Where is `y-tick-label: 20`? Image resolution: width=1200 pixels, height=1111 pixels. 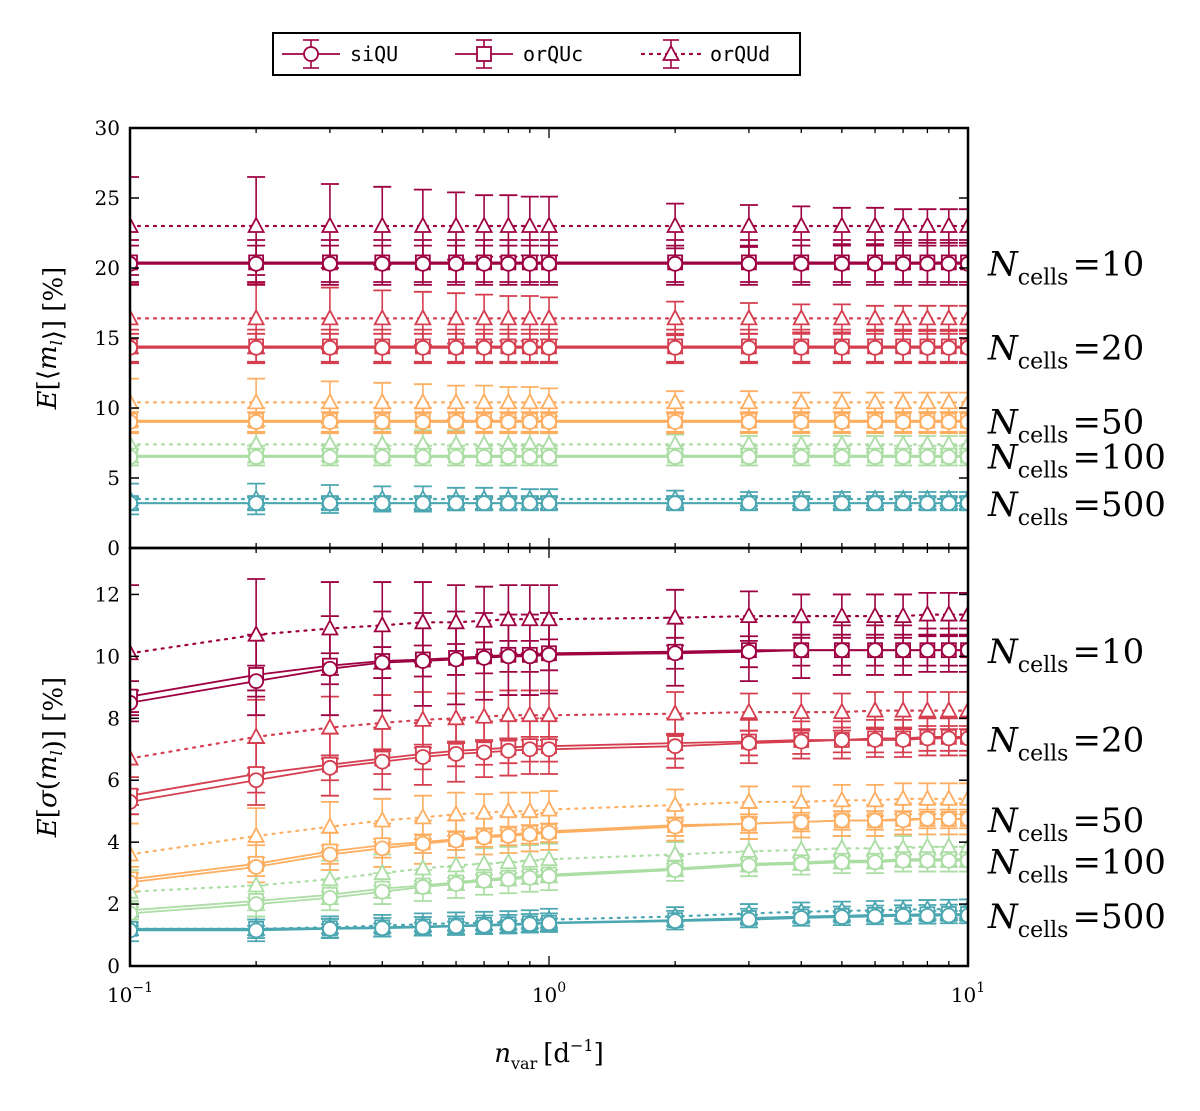 y-tick-label: 20 is located at coordinates (107, 268).